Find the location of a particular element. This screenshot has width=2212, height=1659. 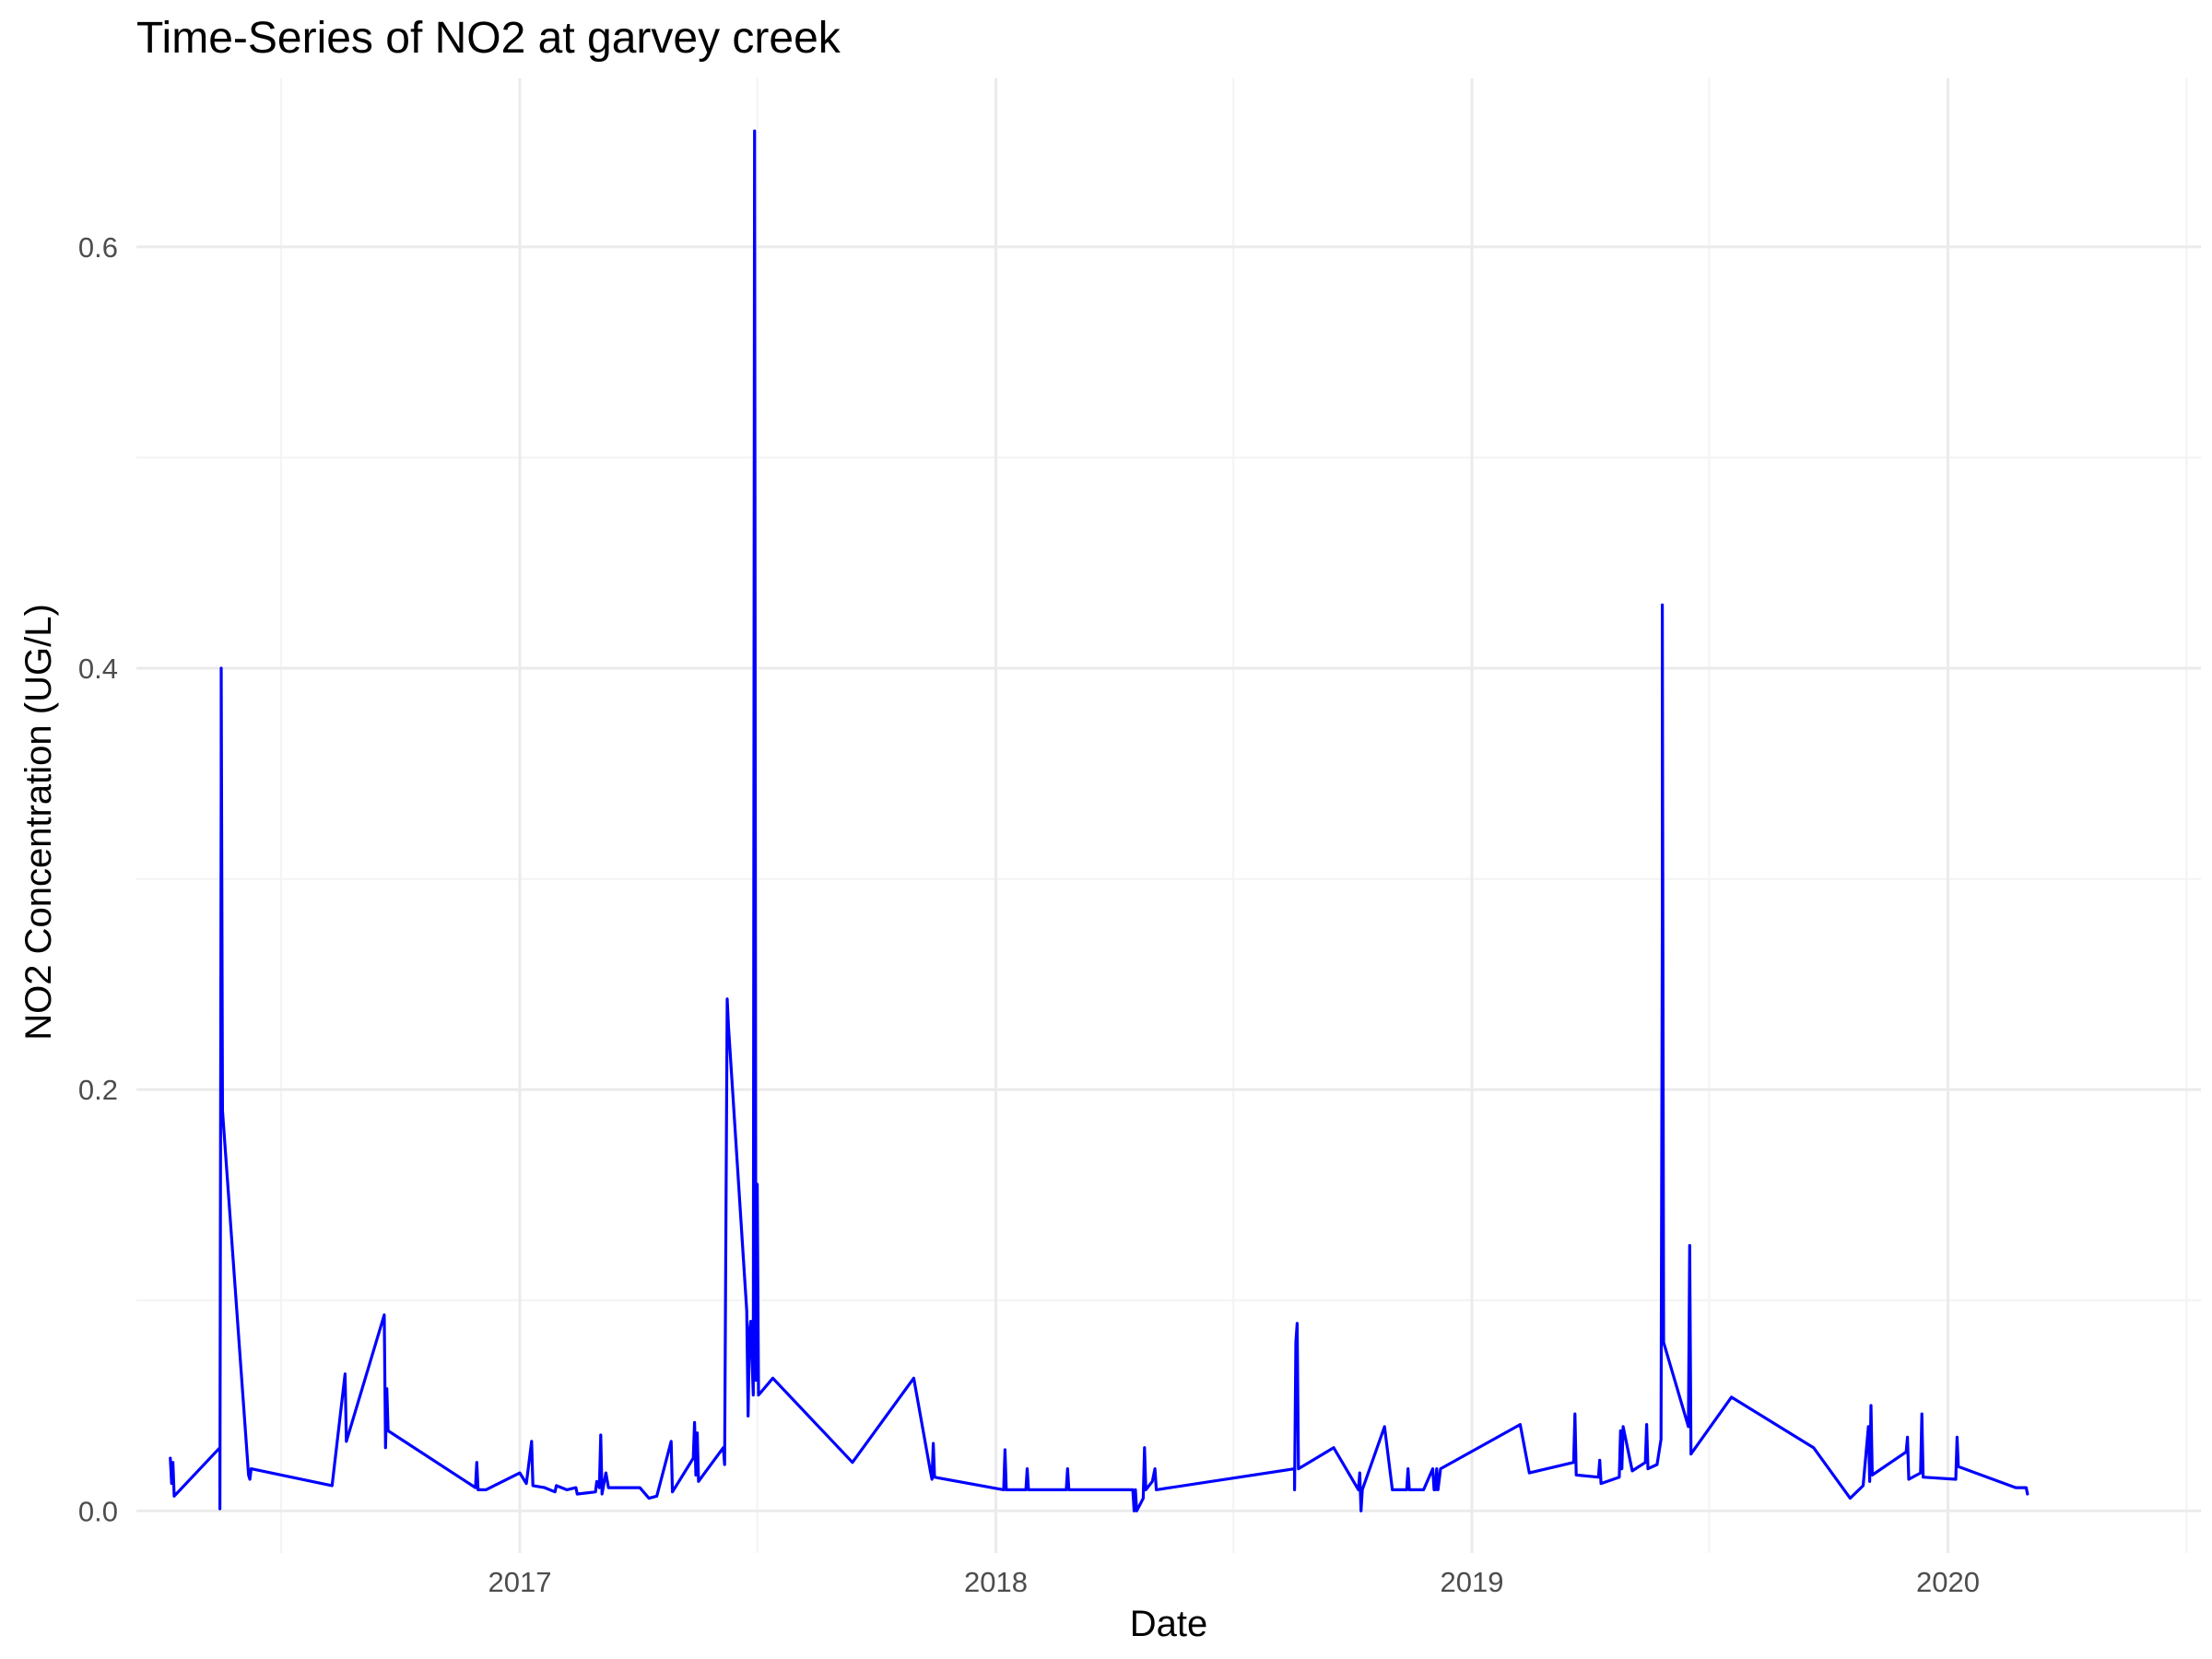

x-axis-title: Date is located at coordinates (1169, 1624).